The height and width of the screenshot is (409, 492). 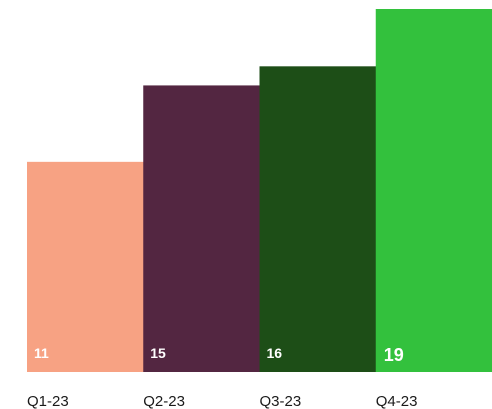 What do you see at coordinates (164, 401) in the screenshot?
I see `x-tick-label: Q2-23` at bounding box center [164, 401].